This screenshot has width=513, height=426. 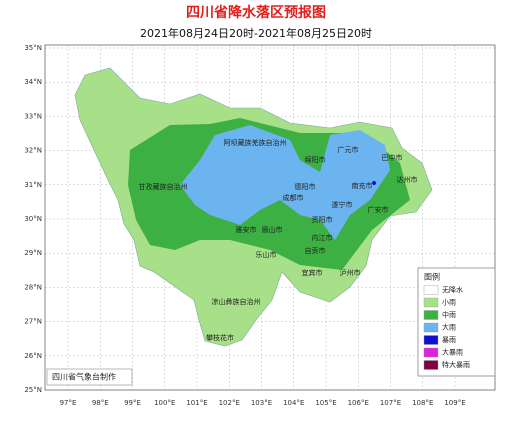 What do you see at coordinates (312, 272) in the screenshot?
I see `city-label: 宜宾市` at bounding box center [312, 272].